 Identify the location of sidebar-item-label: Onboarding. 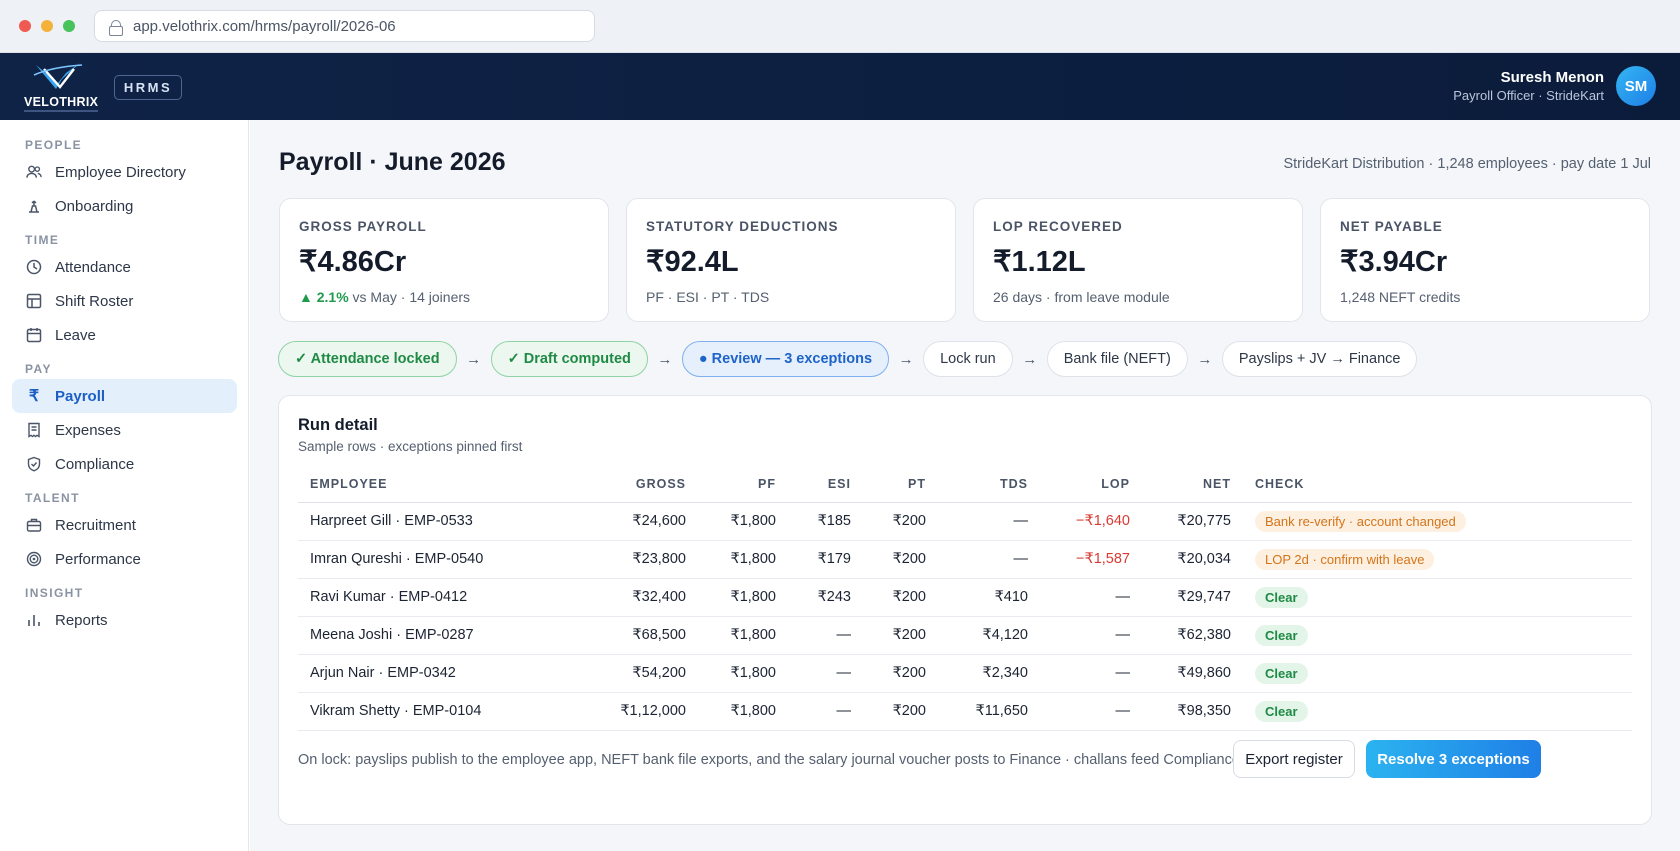
(94, 206).